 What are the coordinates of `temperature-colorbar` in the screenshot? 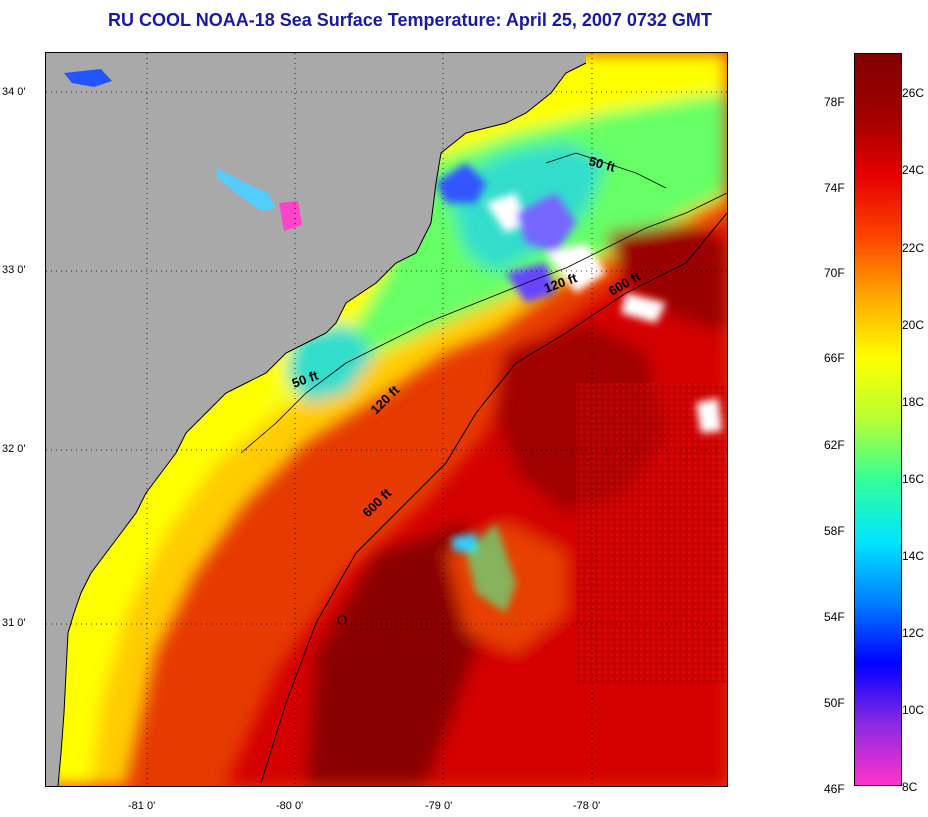 It's located at (878, 419).